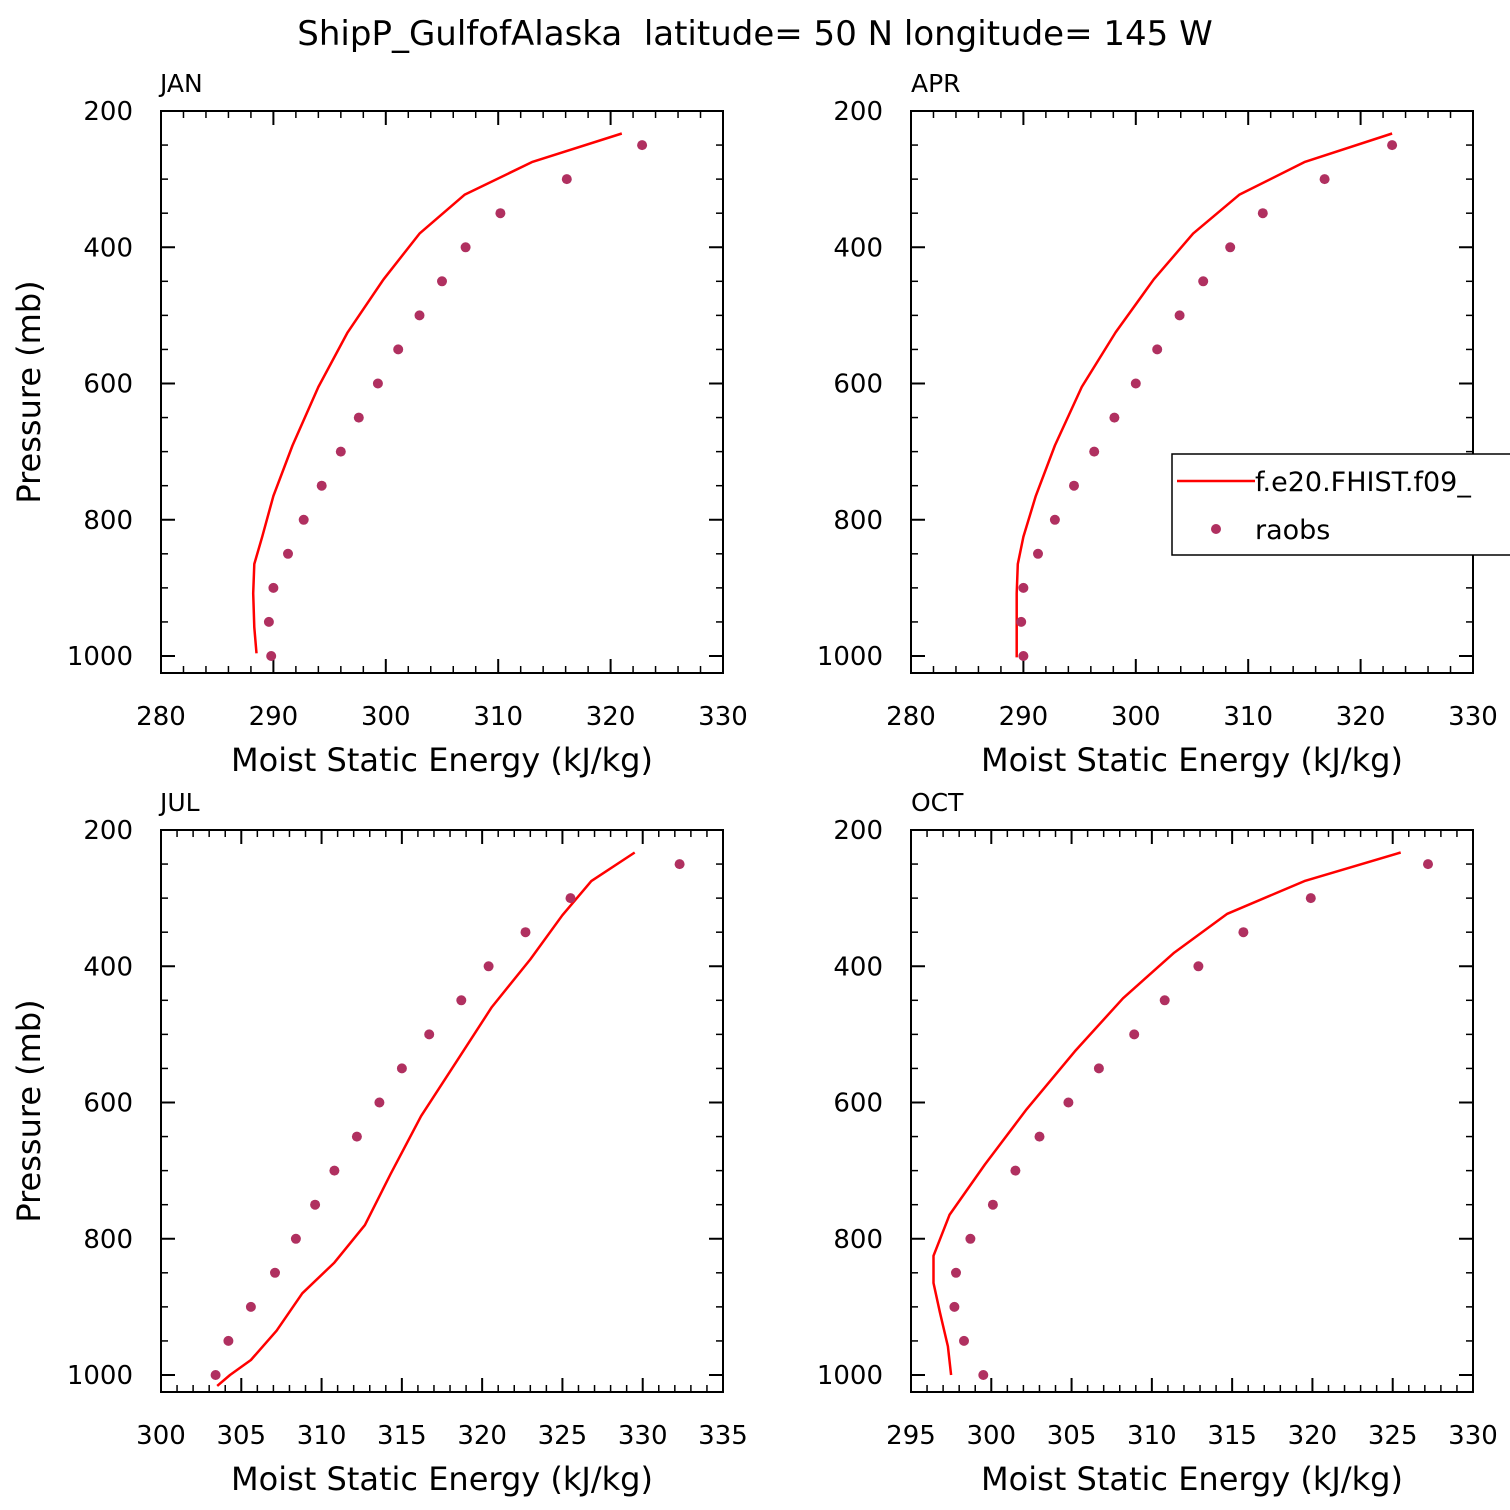 This screenshot has width=1510, height=1510. What do you see at coordinates (911, 1436) in the screenshot?
I see `x-tick-label: 295` at bounding box center [911, 1436].